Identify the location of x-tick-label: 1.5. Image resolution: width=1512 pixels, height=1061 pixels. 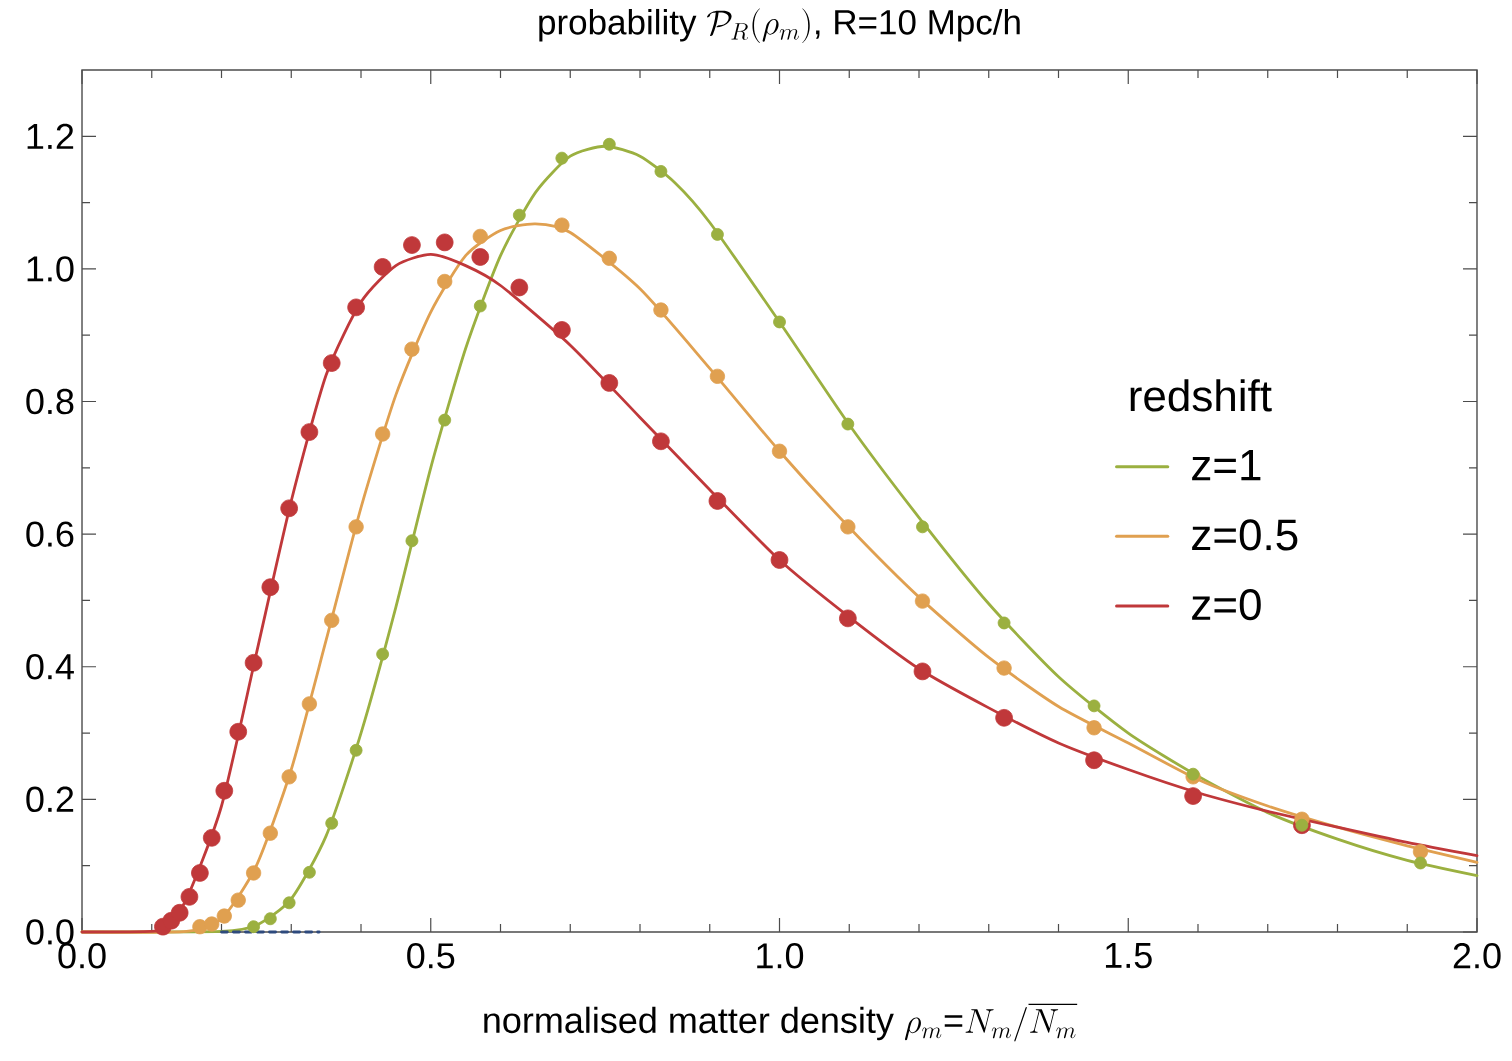
(1128, 956).